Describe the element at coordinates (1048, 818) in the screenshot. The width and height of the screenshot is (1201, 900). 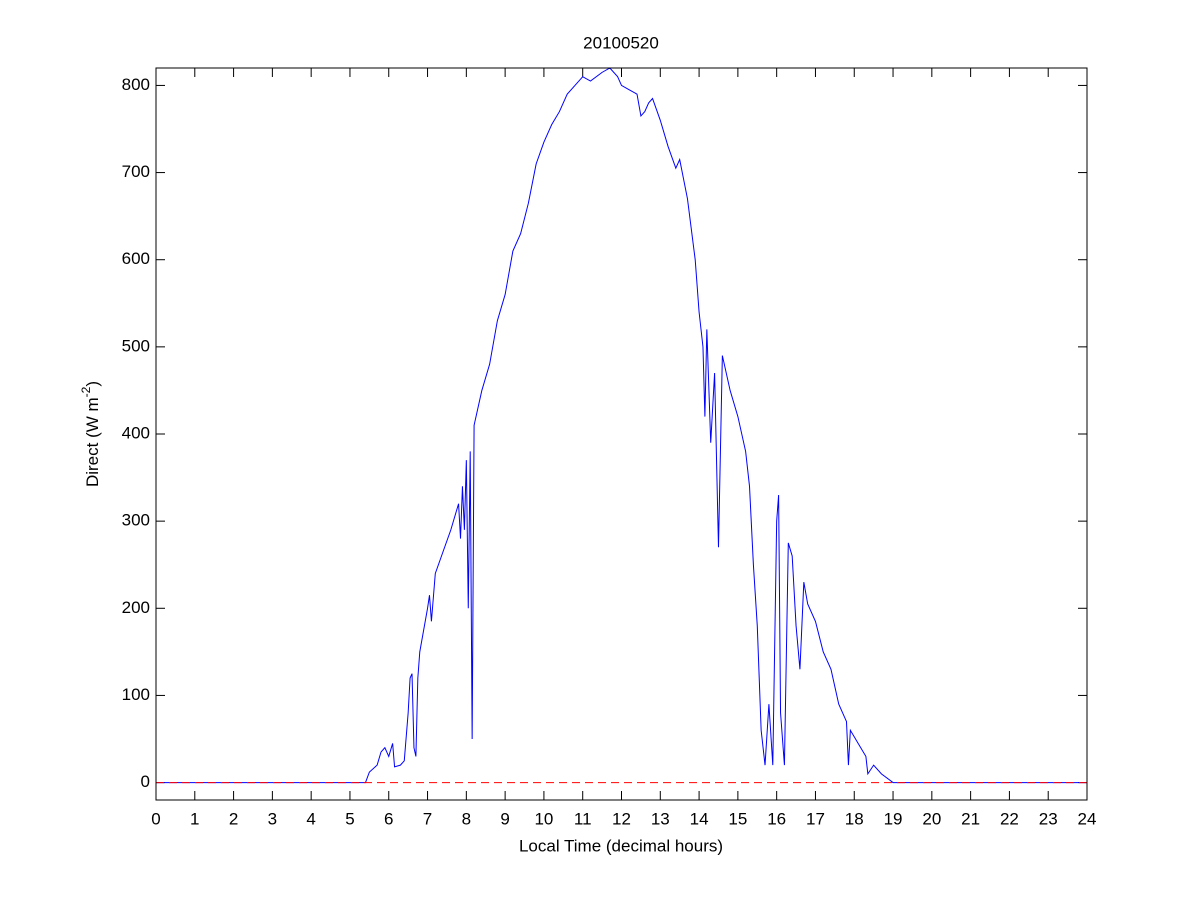
I see `x-tick-label: 23` at that location.